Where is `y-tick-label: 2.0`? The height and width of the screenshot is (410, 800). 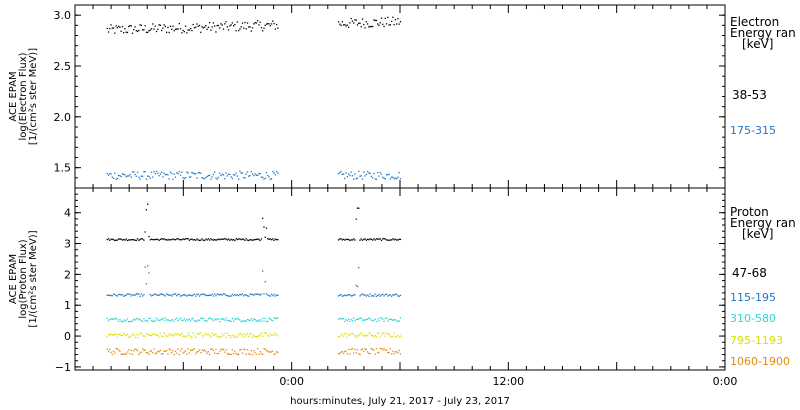 y-tick-label: 2.0 is located at coordinates (63, 117).